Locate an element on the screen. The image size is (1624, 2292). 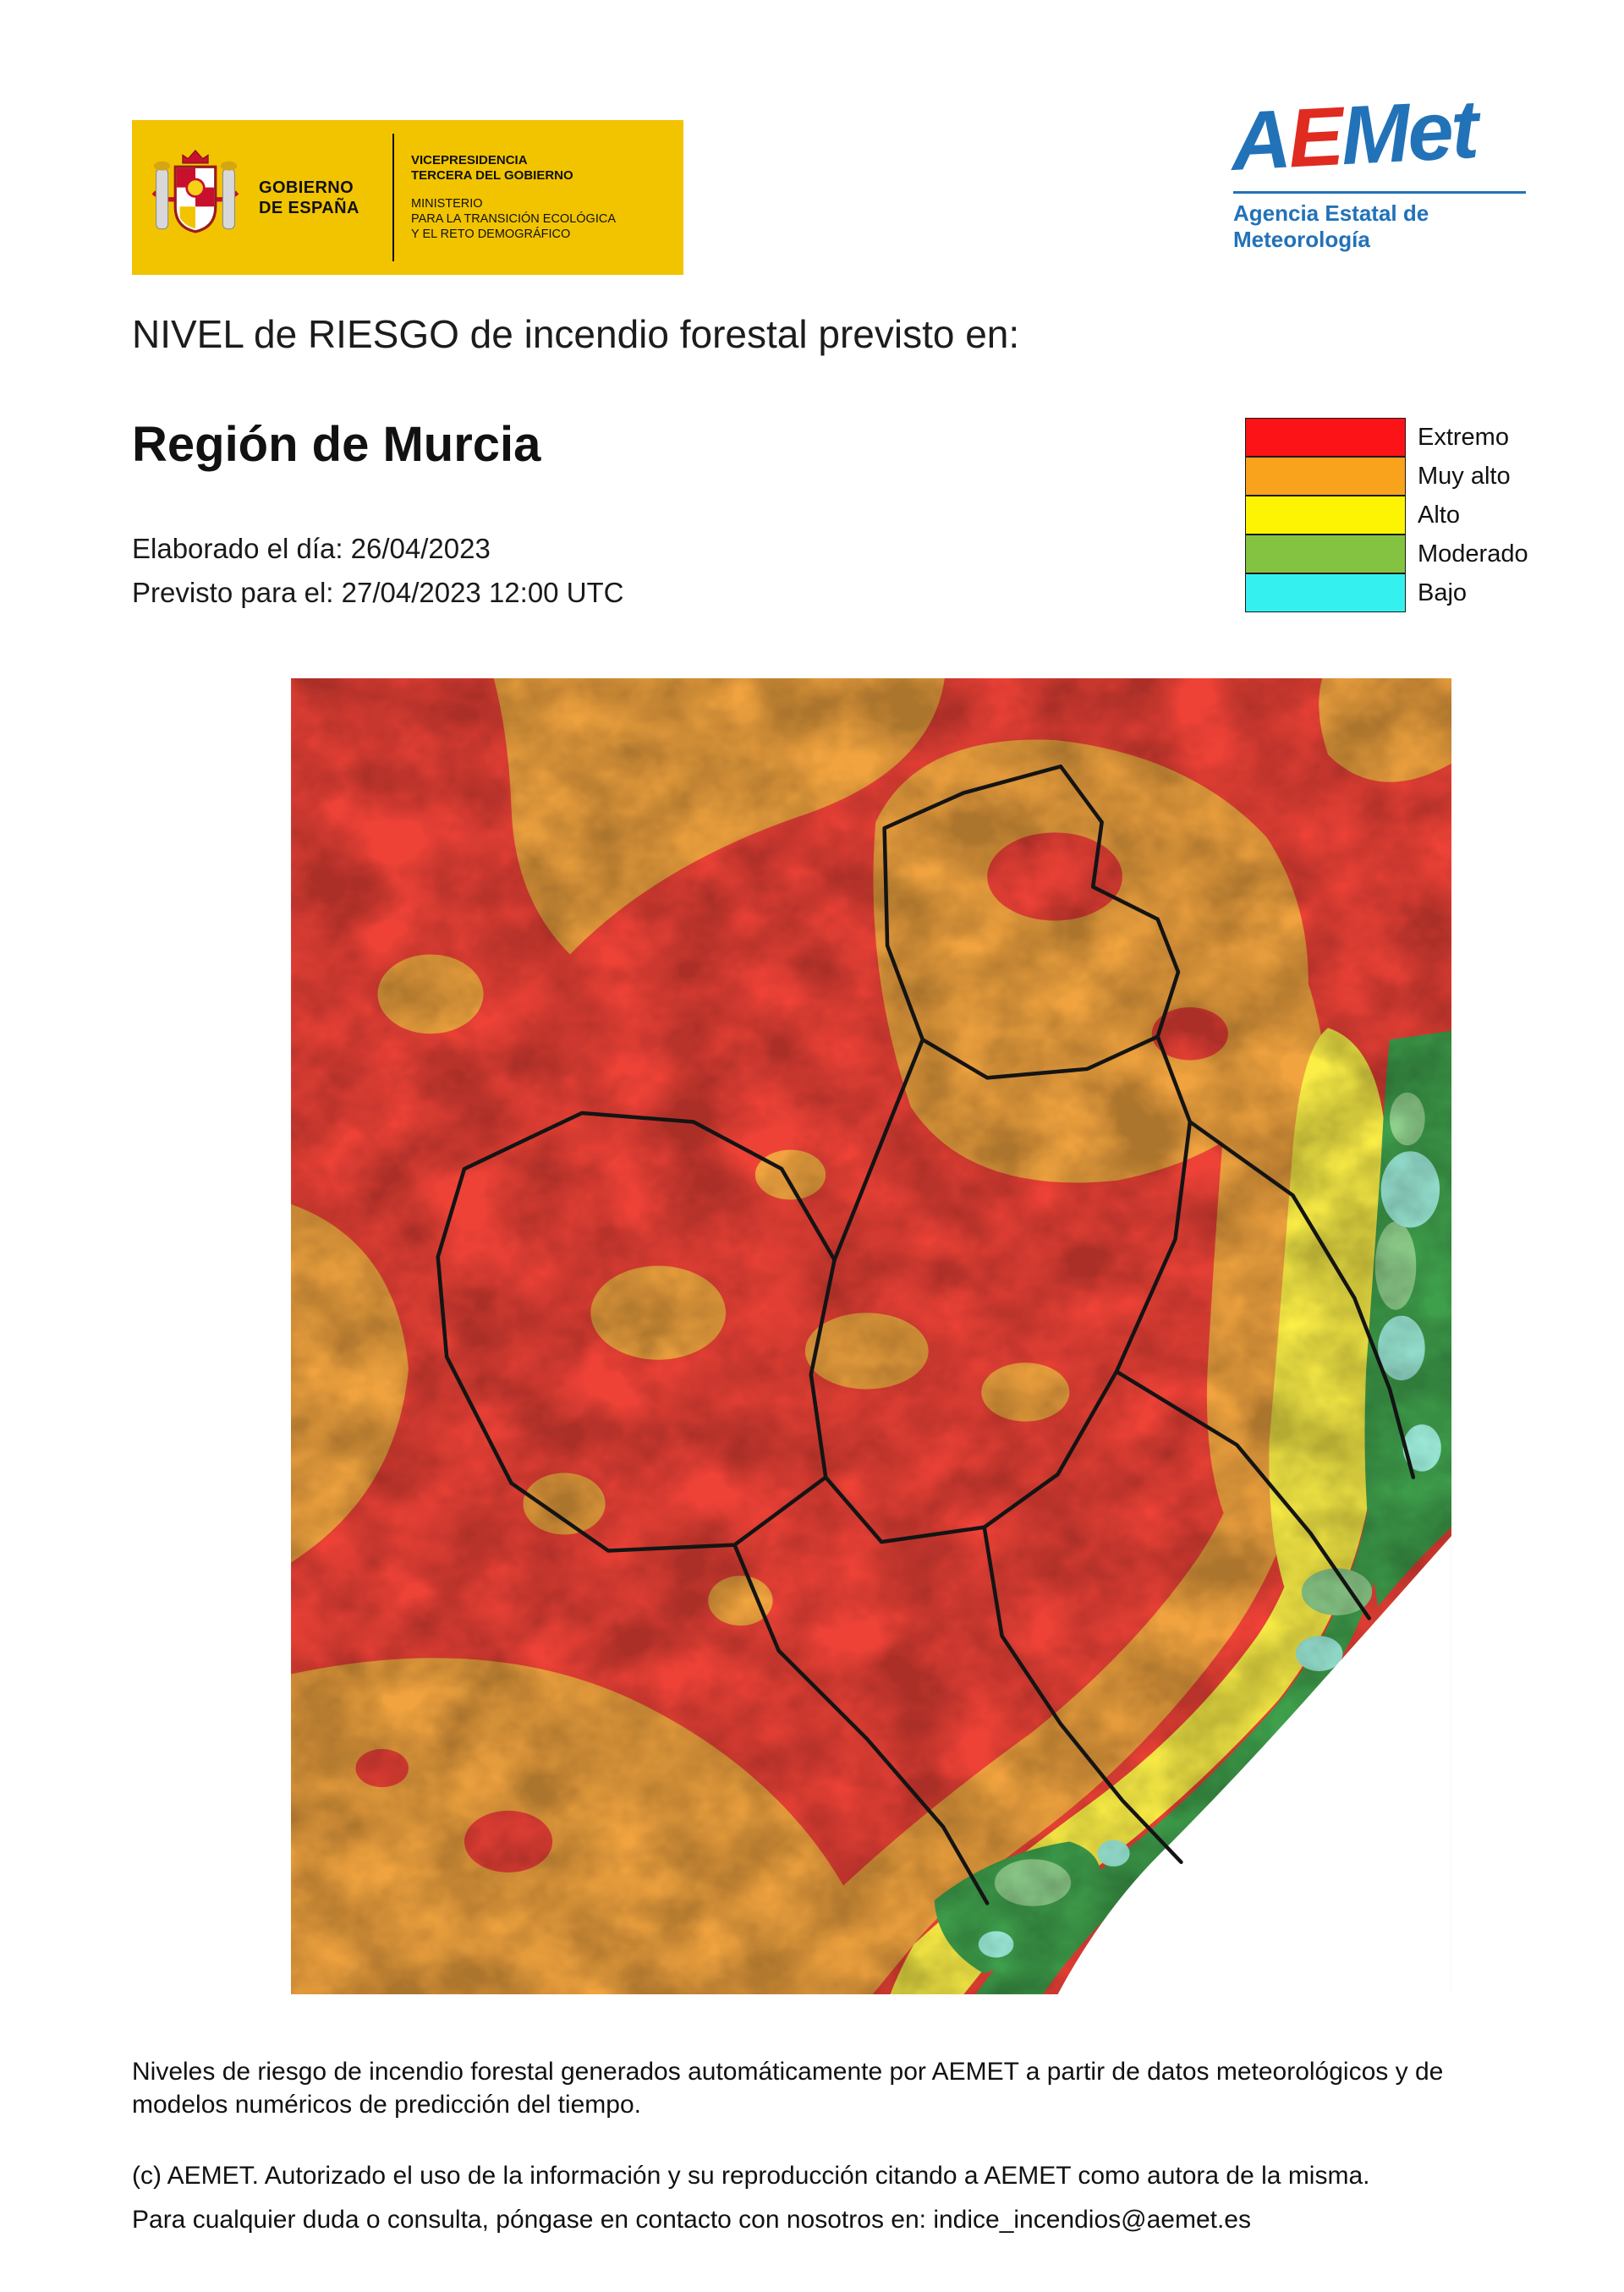
aemet-logo: AEMet Agencia Estatal de Meteorología is located at coordinates (1387, 167).